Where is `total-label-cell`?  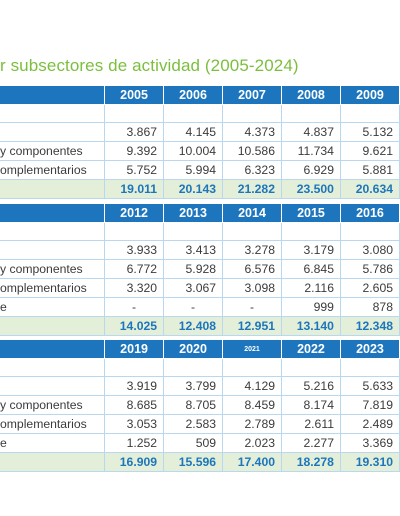
total-label-cell is located at coordinates (53, 462).